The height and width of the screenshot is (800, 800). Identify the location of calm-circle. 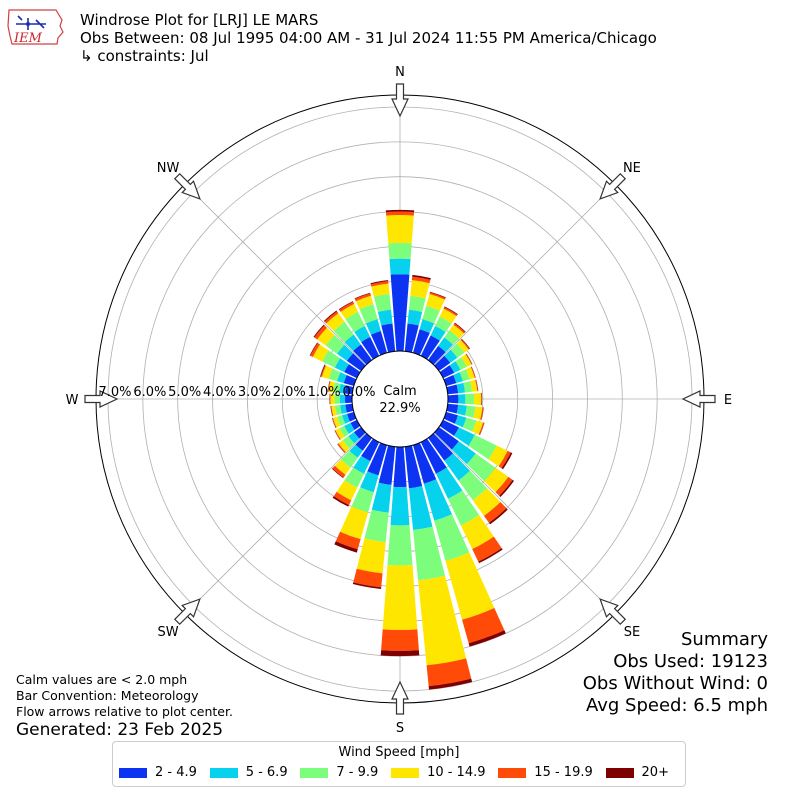
(400, 399).